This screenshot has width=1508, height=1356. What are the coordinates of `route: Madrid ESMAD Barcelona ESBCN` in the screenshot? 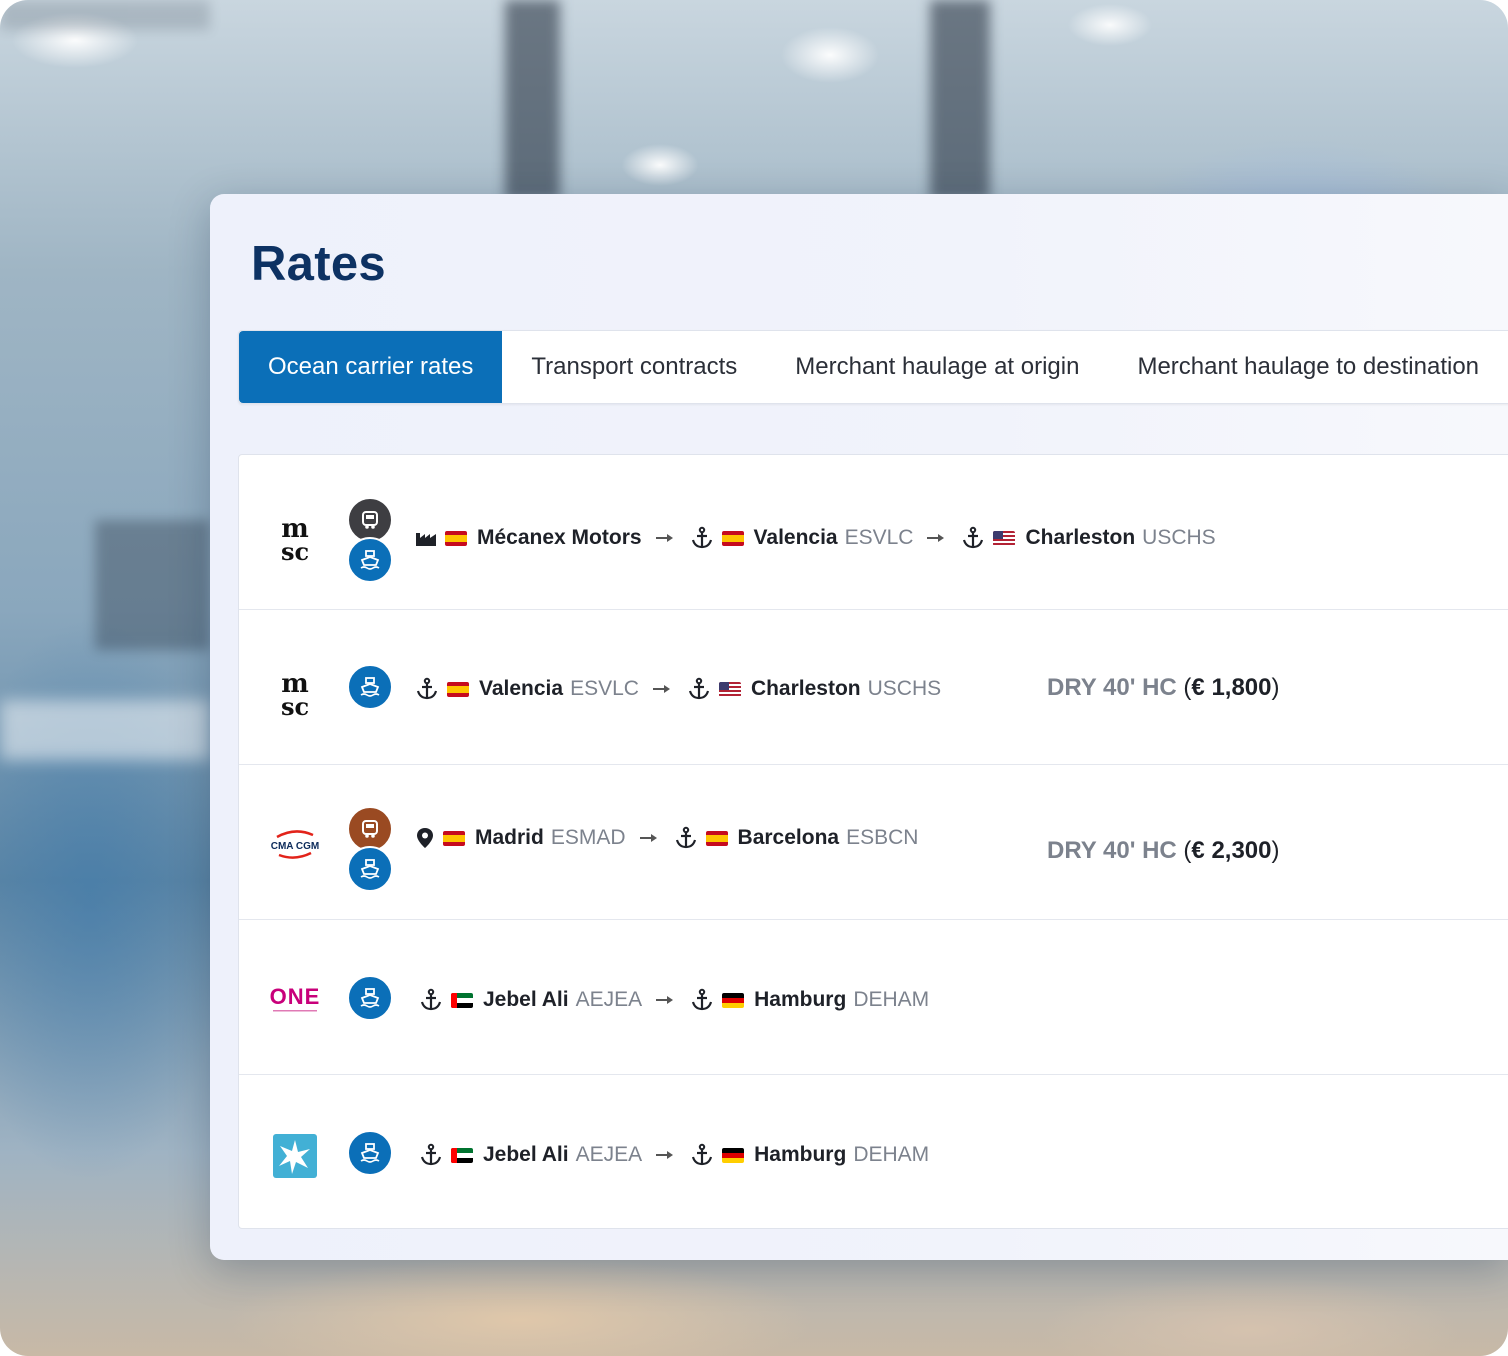 It's located at (666, 838).